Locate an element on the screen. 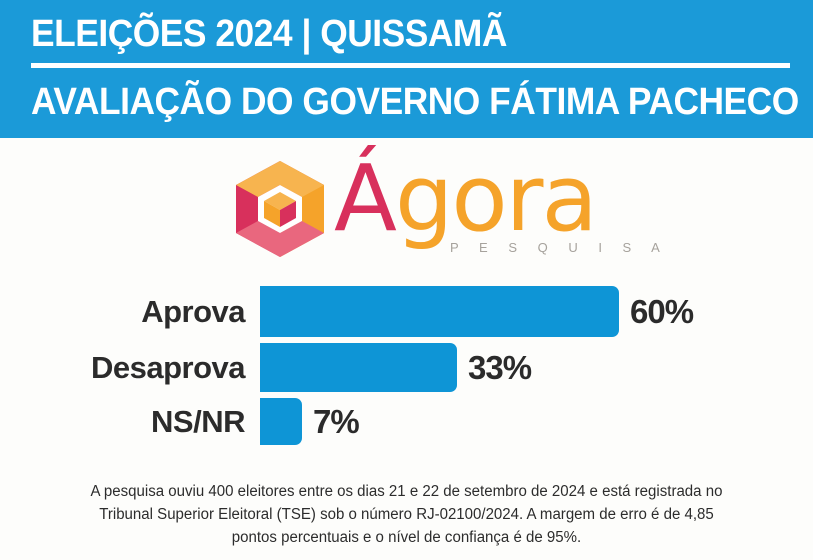  bar-category-label: Desaprova is located at coordinates (168, 367).